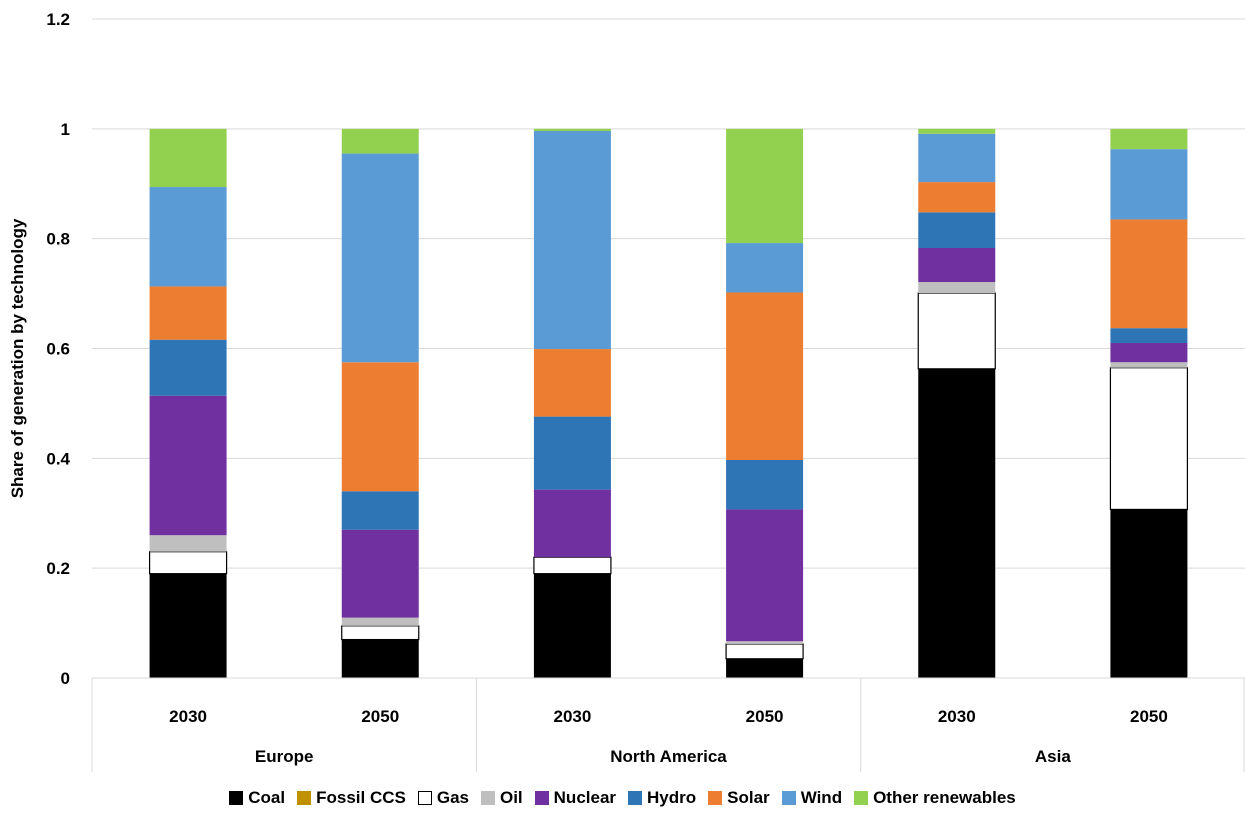 This screenshot has height=816, width=1245. Describe the element at coordinates (748, 797) in the screenshot. I see `legend-label: Solar` at that location.